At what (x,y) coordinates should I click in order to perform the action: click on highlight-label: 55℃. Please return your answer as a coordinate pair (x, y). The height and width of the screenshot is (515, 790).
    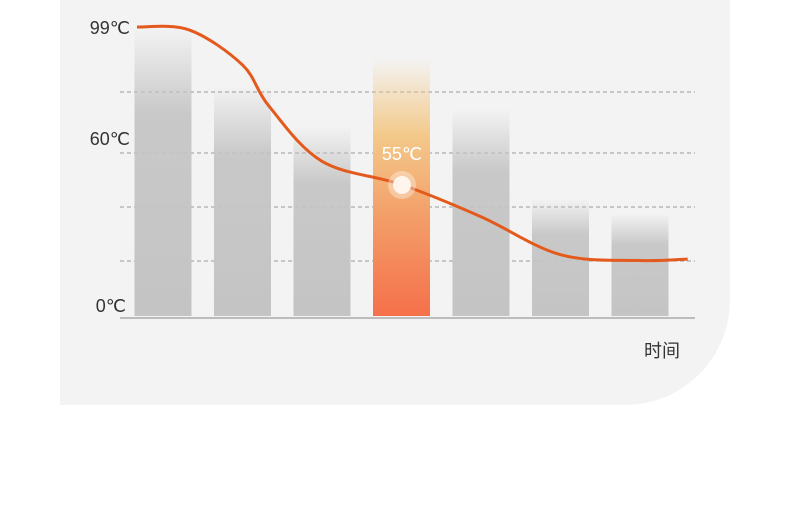
    Looking at the image, I should click on (402, 154).